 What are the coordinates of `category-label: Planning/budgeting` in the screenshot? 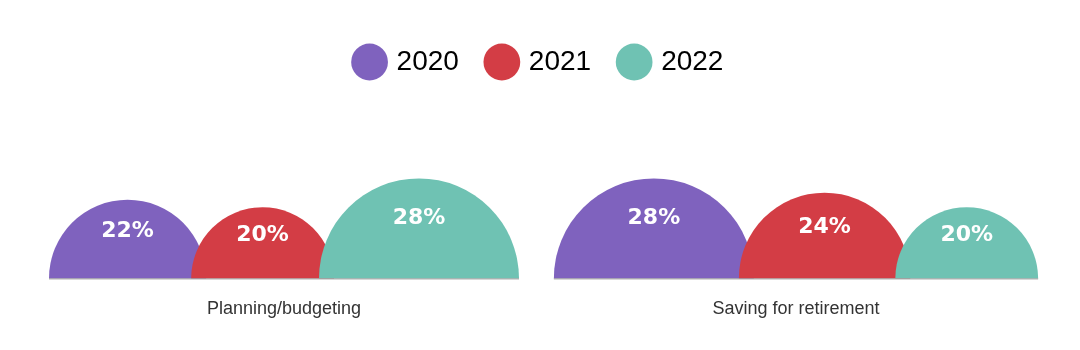 It's located at (284, 308).